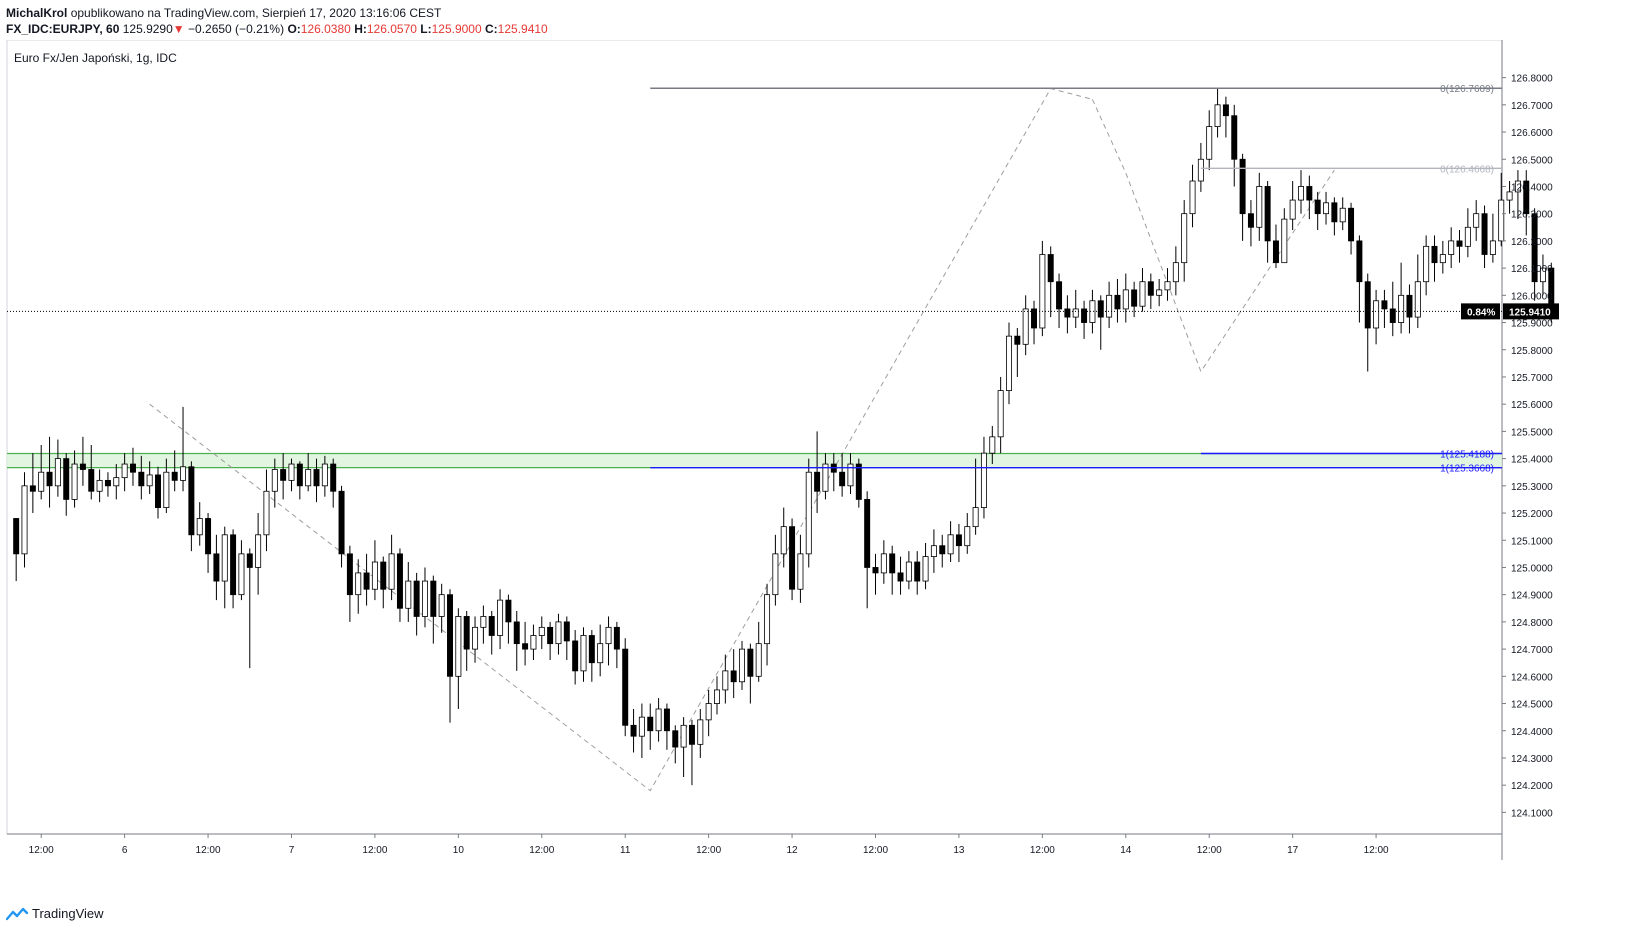 The height and width of the screenshot is (930, 1627). What do you see at coordinates (292, 850) in the screenshot?
I see `x-tick-label: 7` at bounding box center [292, 850].